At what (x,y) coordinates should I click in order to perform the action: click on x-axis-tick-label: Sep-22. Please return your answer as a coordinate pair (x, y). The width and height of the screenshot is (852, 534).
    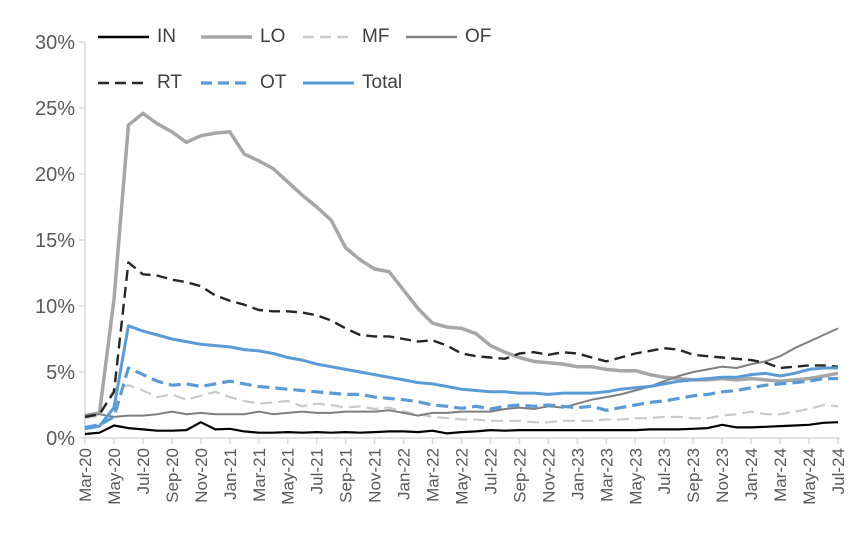
    Looking at the image, I should click on (519, 475).